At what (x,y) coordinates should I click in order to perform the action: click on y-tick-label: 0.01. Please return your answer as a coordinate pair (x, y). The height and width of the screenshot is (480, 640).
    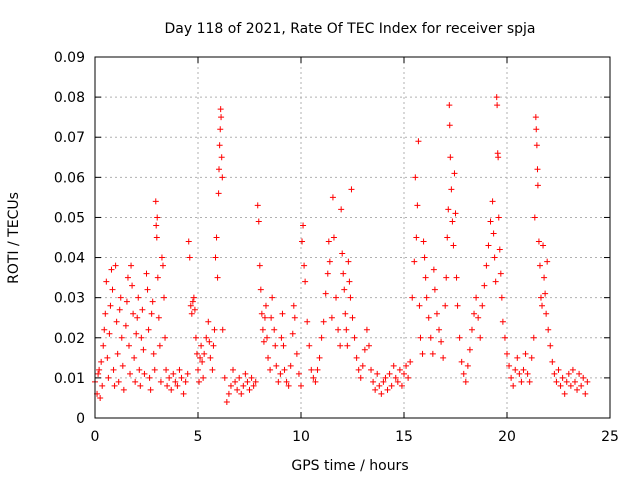
    Looking at the image, I should click on (69, 379).